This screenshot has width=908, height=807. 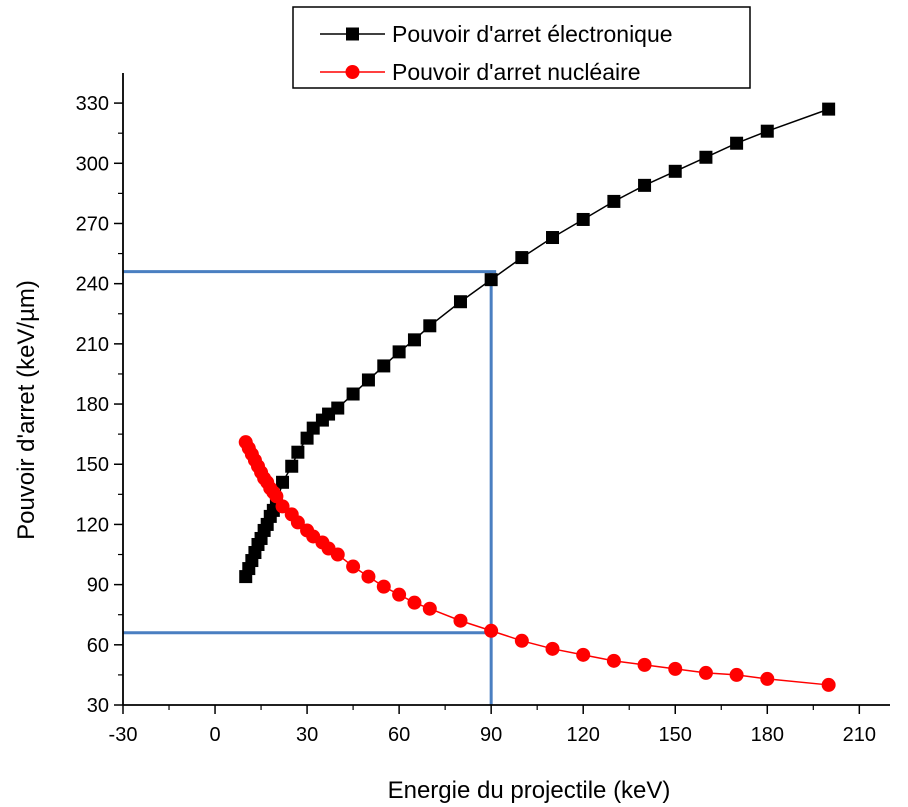 I want to click on y-axis-title: Pouvoir d'arret (keV/µm), so click(x=26, y=410).